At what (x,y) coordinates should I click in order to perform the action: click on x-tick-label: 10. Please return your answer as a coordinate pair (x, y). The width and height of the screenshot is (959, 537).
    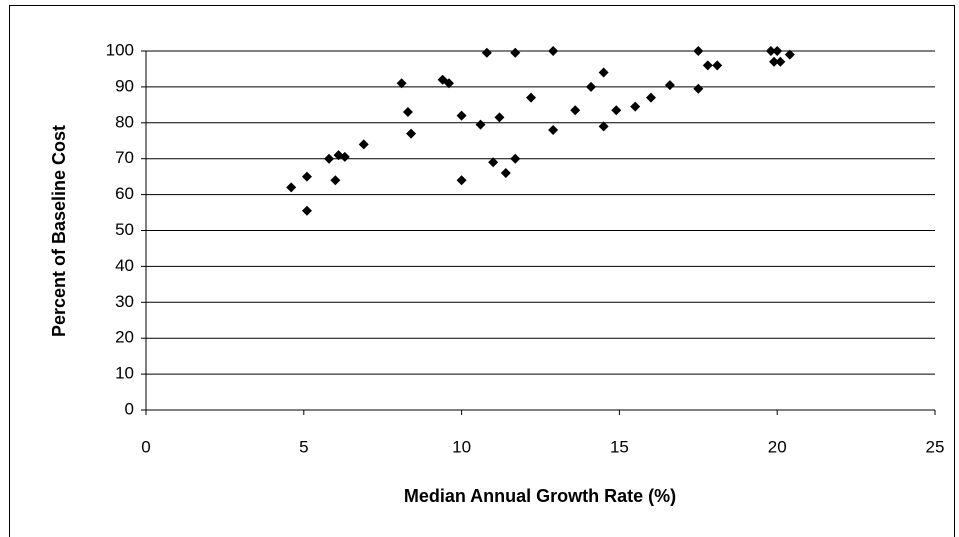
    Looking at the image, I should click on (461, 446).